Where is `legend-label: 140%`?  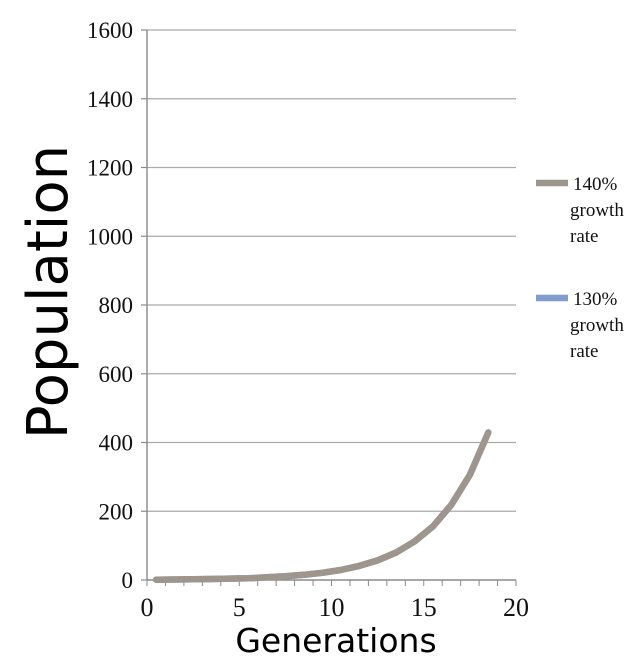 legend-label: 140% is located at coordinates (595, 184).